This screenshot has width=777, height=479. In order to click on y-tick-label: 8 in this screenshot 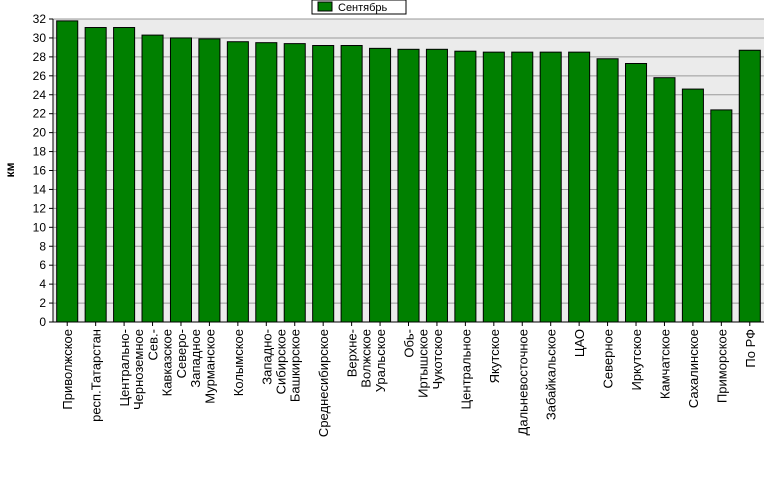, I will do `click(42, 246)`.